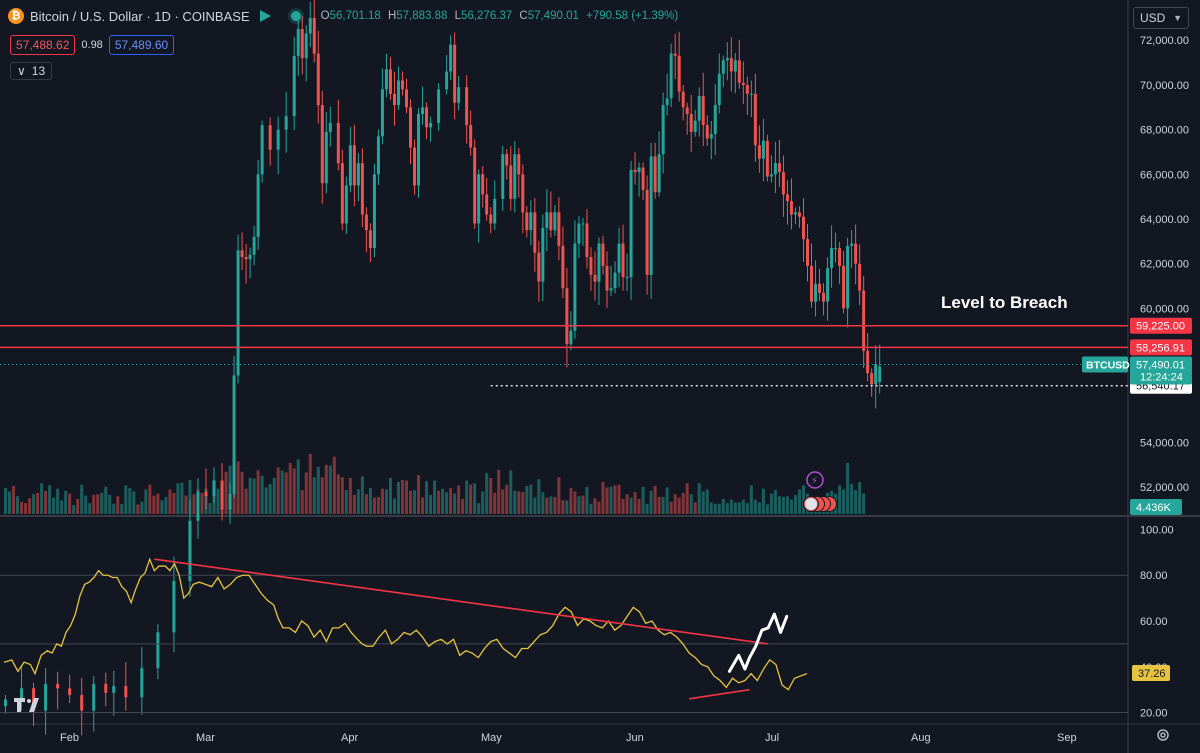  Describe the element at coordinates (523, 16) in the screenshot. I see `ohlc-close-label: C` at that location.